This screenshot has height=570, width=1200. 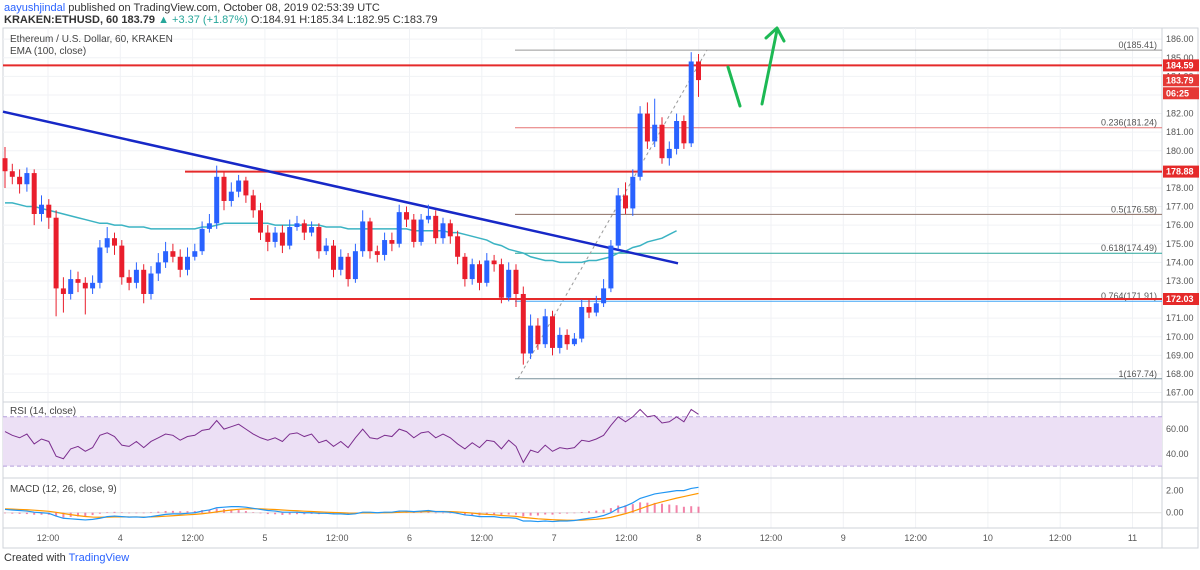 I want to click on time-tick-label: 9, so click(x=843, y=538).